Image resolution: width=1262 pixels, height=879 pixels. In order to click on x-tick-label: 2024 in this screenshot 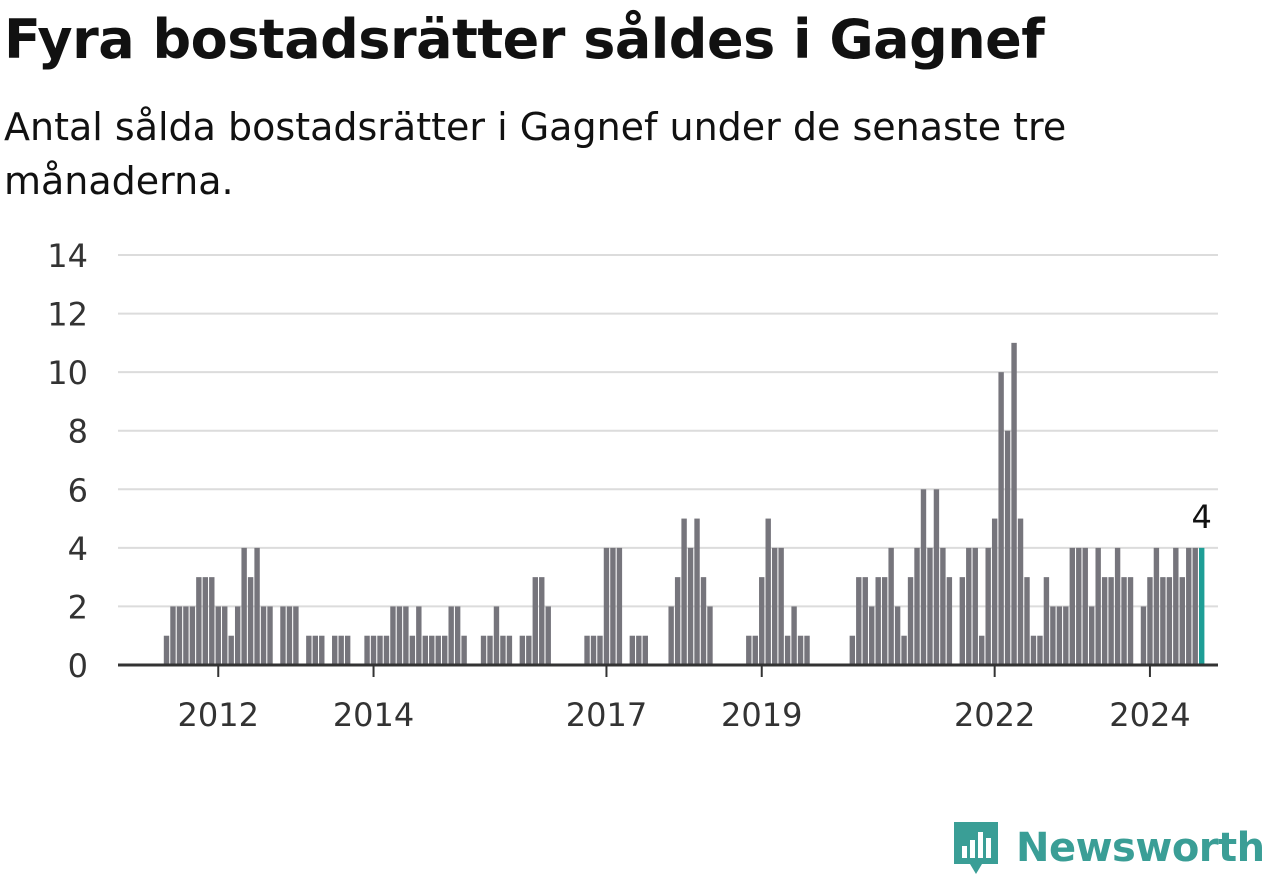, I will do `click(1149, 715)`.